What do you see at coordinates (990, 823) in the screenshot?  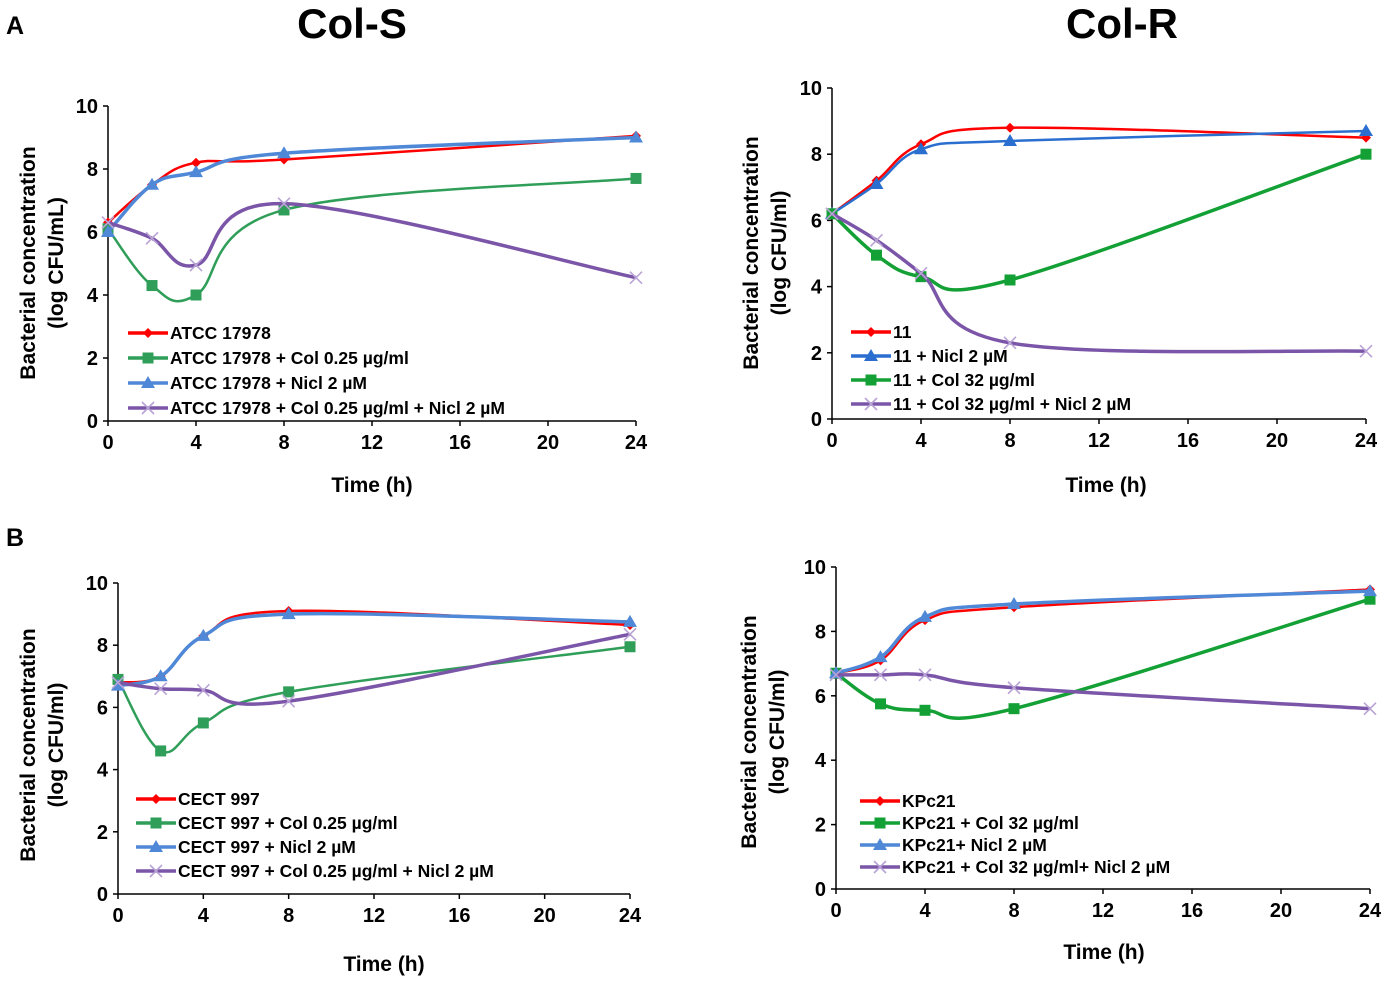 I see `legend-label: KPc21 + Col 32 µg/ml` at bounding box center [990, 823].